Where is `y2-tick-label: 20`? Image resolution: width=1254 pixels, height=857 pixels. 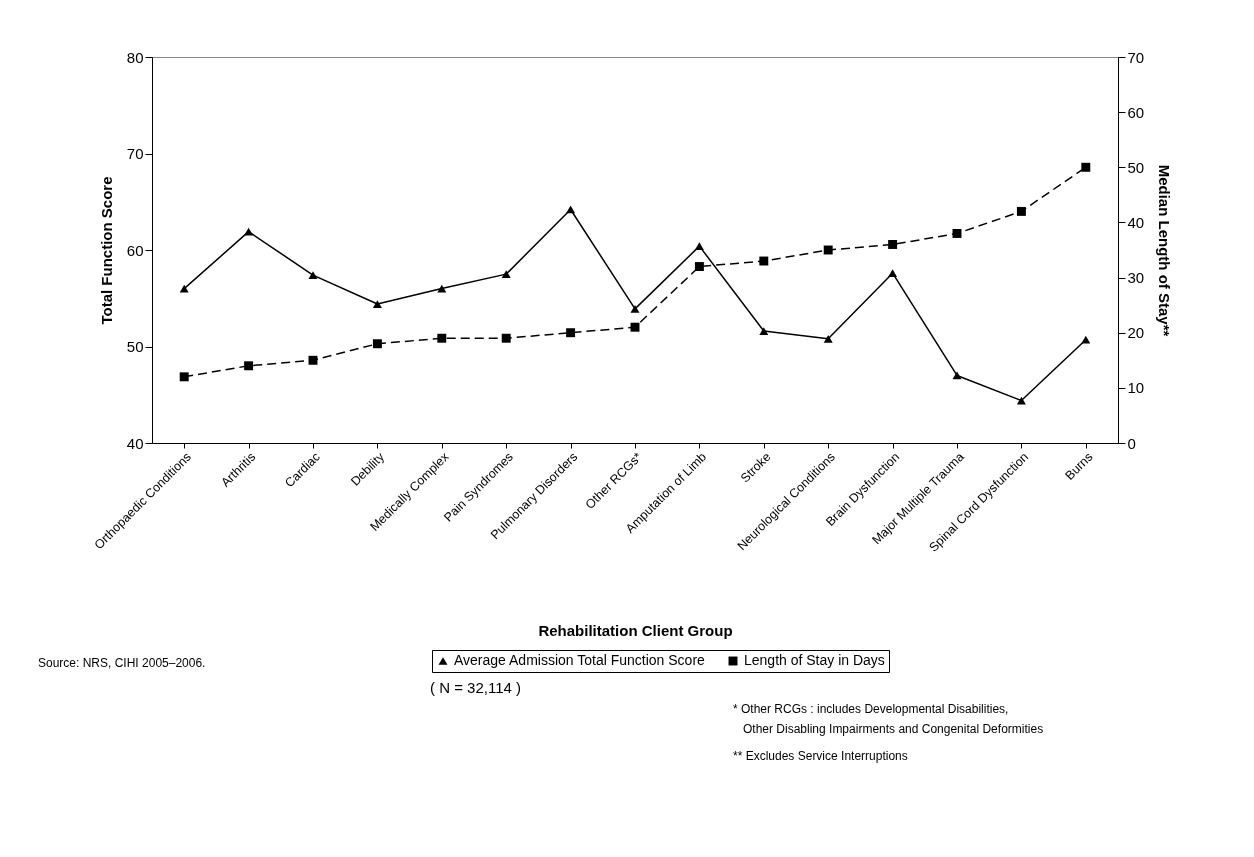 y2-tick-label: 20 is located at coordinates (1136, 333).